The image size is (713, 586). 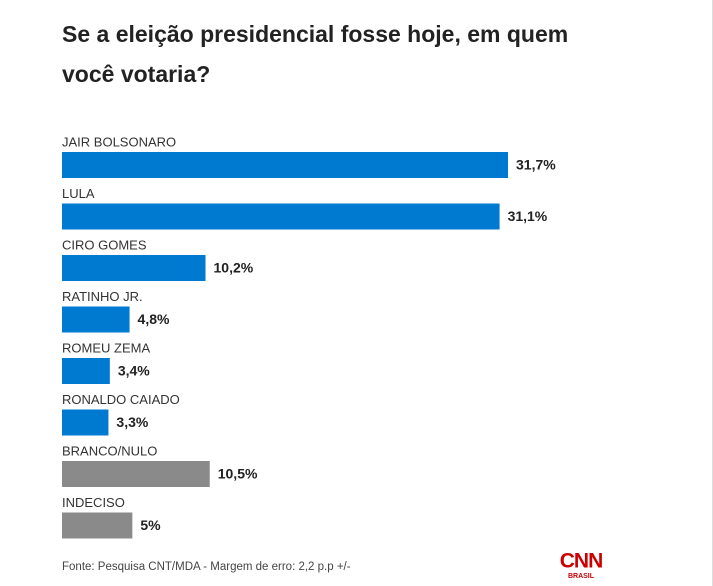 I want to click on category-label: BRANCO/NULO, so click(x=109, y=450).